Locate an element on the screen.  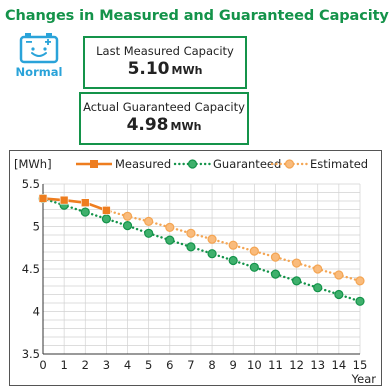
y-tick-label: 4.5 is located at coordinates (31, 269).